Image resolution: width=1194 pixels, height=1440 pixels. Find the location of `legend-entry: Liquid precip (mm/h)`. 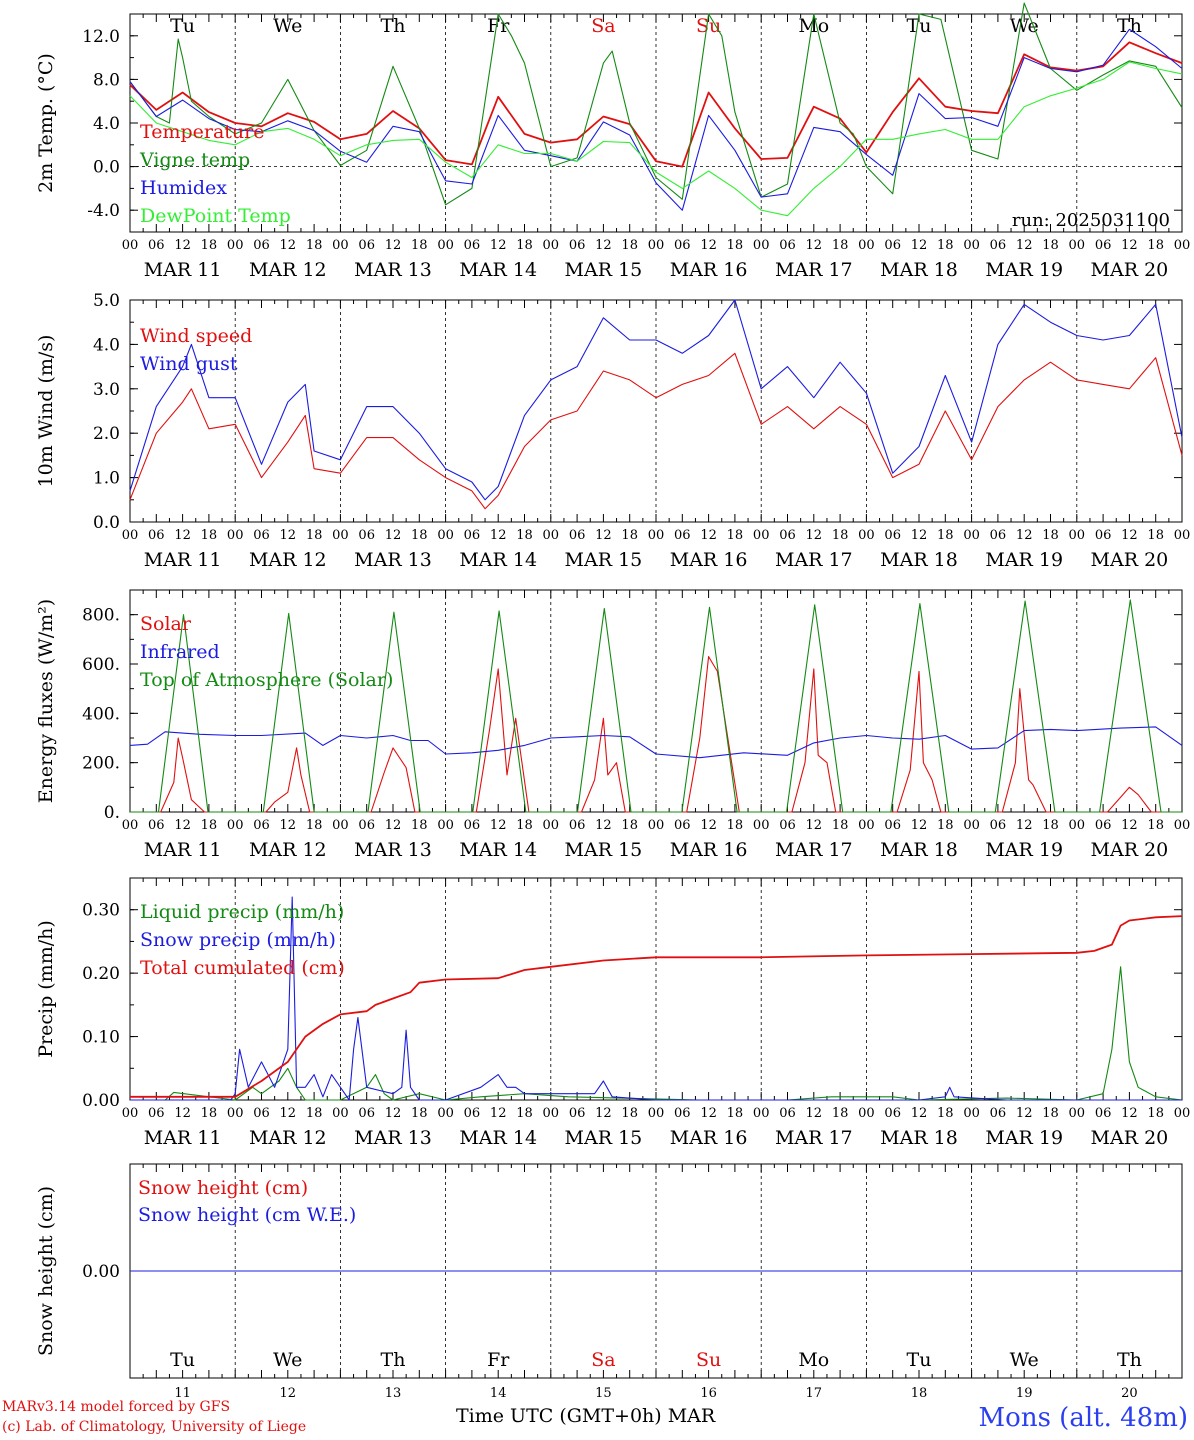

legend-entry: Liquid precip (mm/h) is located at coordinates (242, 912).